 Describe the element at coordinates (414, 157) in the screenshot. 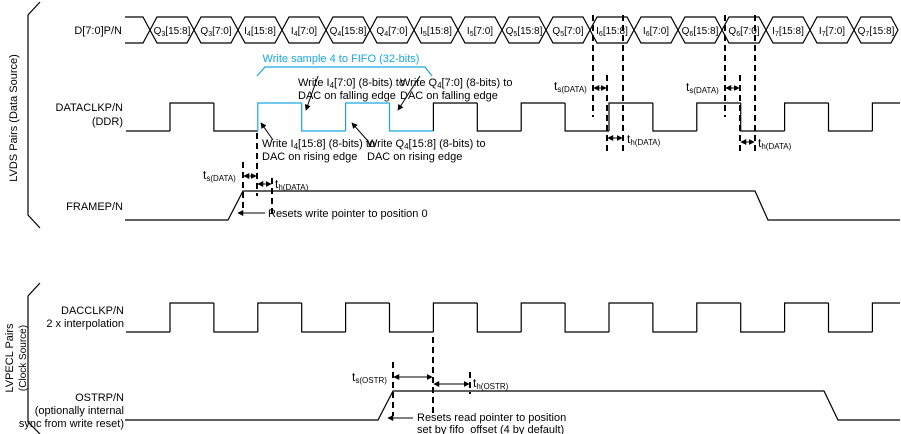

I see `q4-rising-note-2: DAC on rising edge` at that location.